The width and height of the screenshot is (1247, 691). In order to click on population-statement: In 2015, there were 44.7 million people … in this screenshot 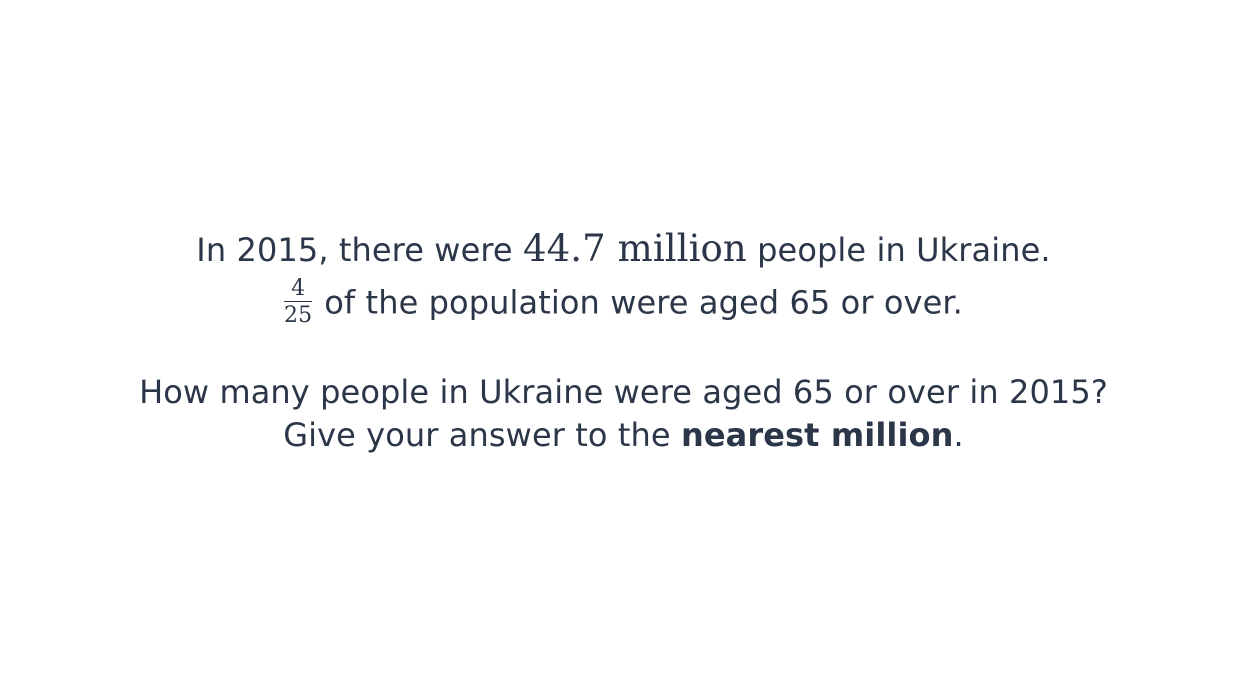, I will do `click(623, 248)`.